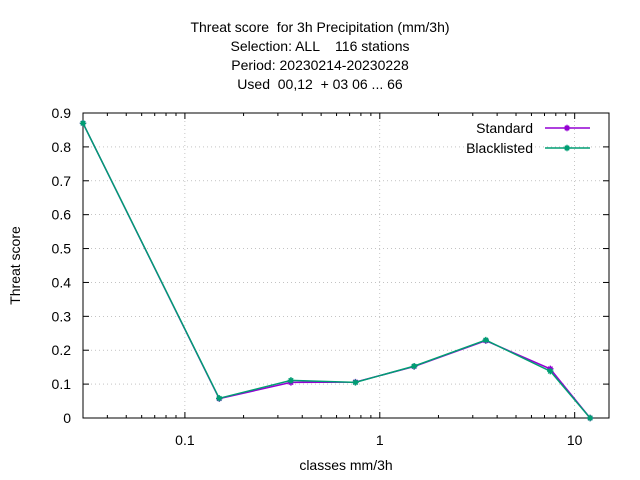 The height and width of the screenshot is (480, 640). Describe the element at coordinates (185, 440) in the screenshot. I see `x-tick-label: 0.1` at that location.